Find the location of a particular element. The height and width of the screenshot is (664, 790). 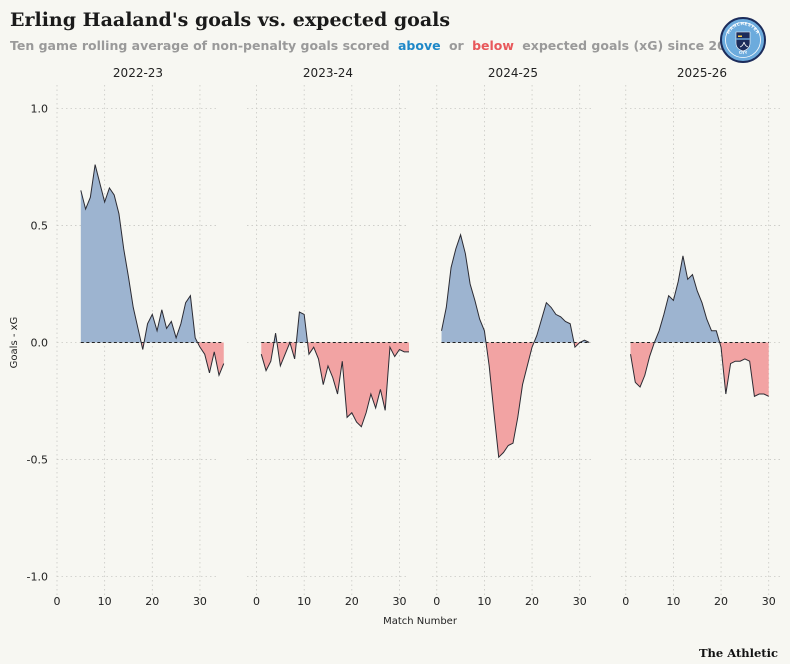

subtitle-above-label: above is located at coordinates (419, 45).